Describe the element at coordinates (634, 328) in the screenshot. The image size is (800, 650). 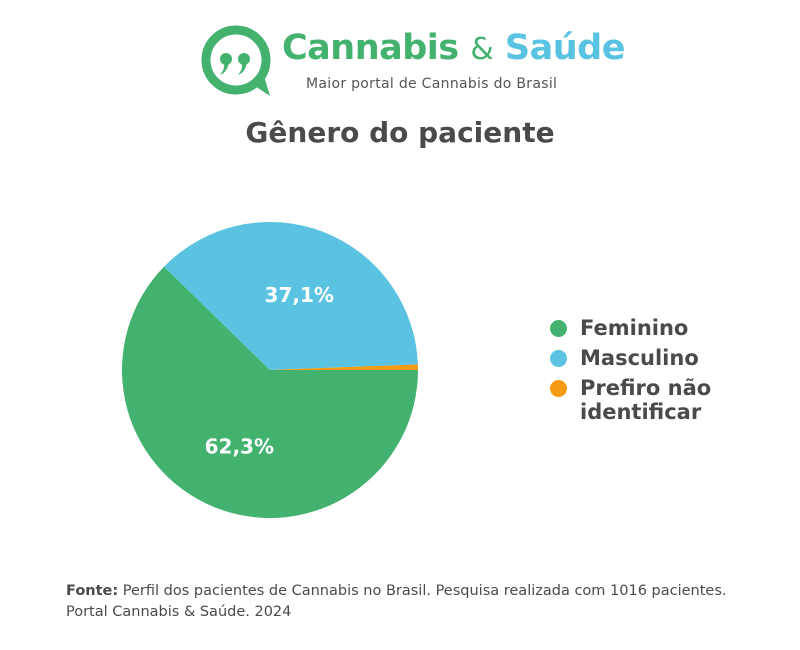
I see `legend-label: Feminino` at that location.